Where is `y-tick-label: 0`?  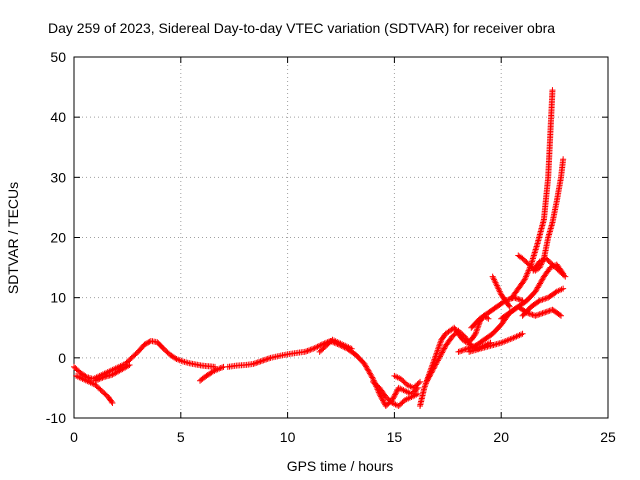
y-tick-label: 0 is located at coordinates (62, 358).